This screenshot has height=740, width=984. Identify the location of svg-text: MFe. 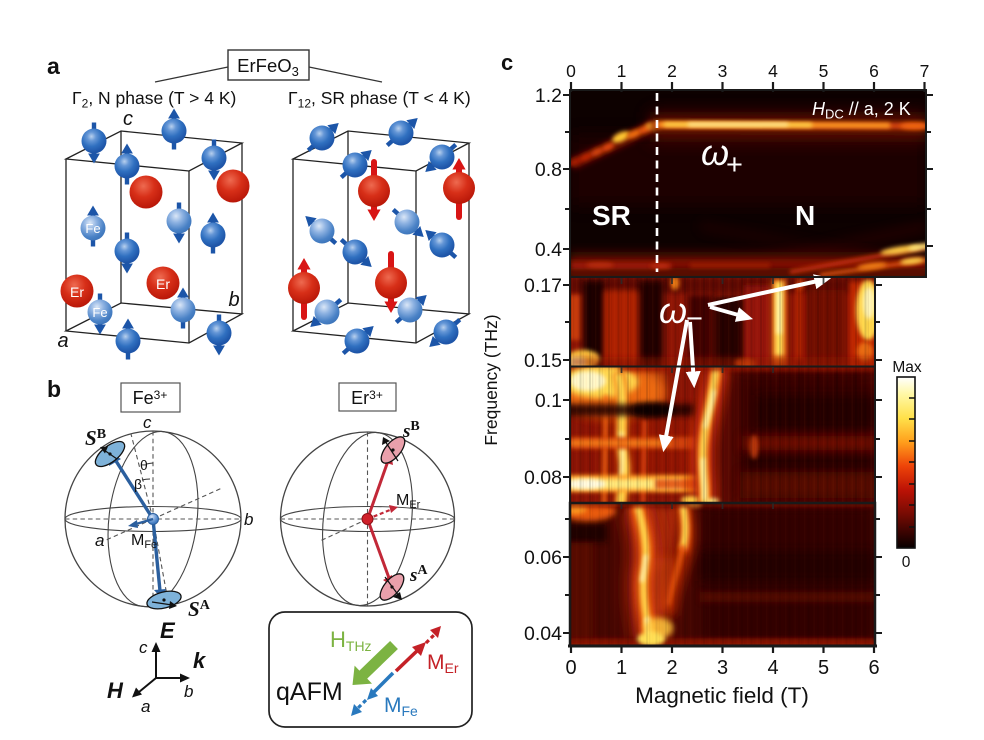
(401, 706).